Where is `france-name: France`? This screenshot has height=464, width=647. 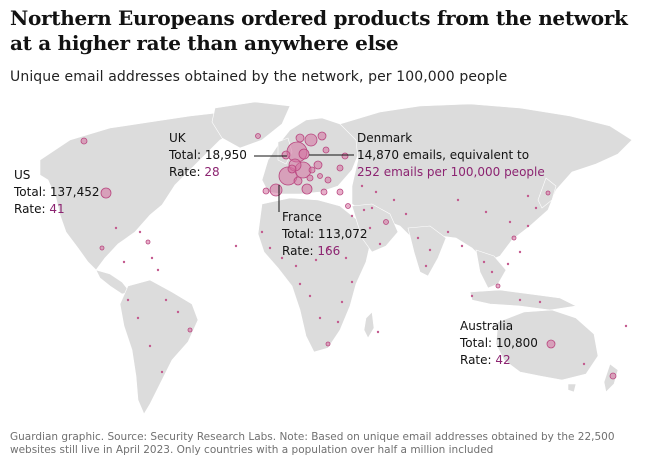
france-name: France is located at coordinates (302, 217).